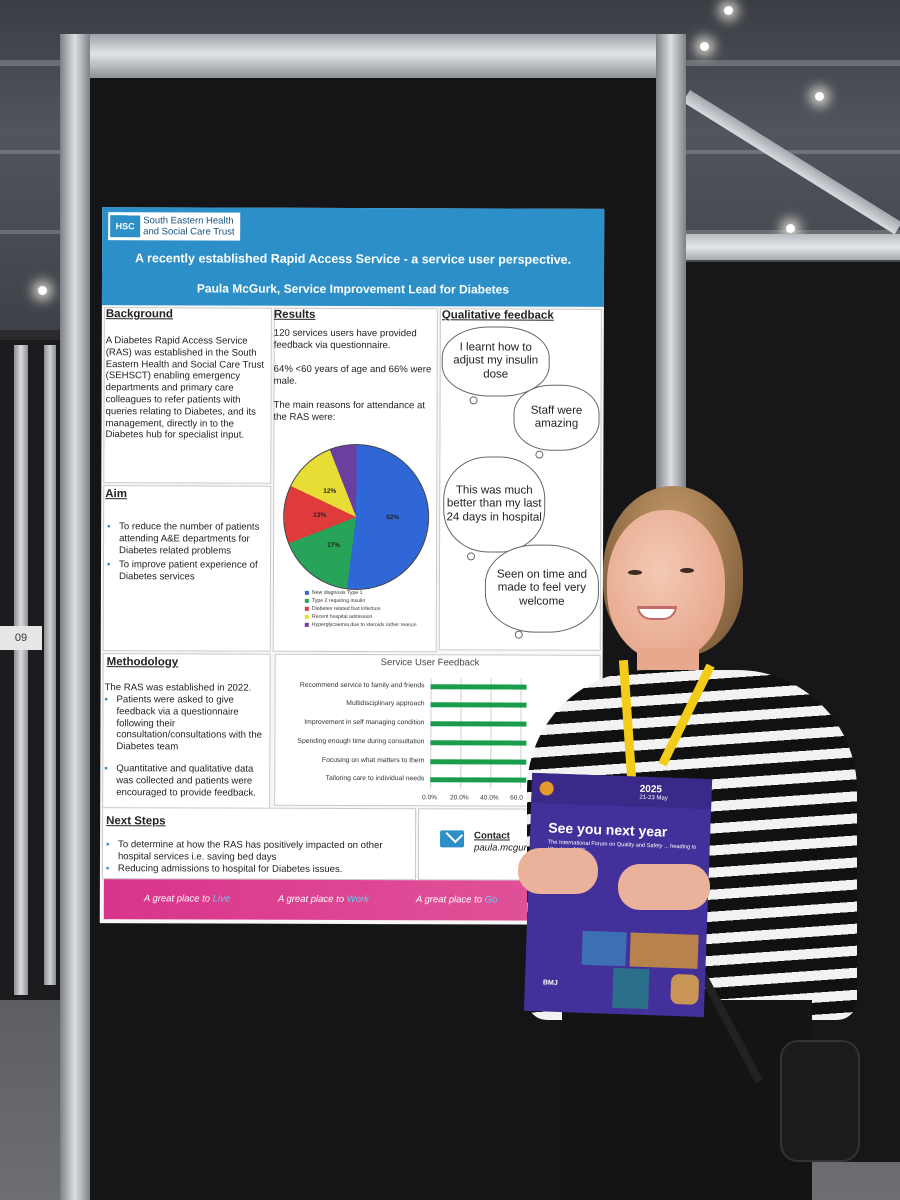  Describe the element at coordinates (430, 663) in the screenshot. I see `feedback-chart-title: Service User Feedback` at that location.